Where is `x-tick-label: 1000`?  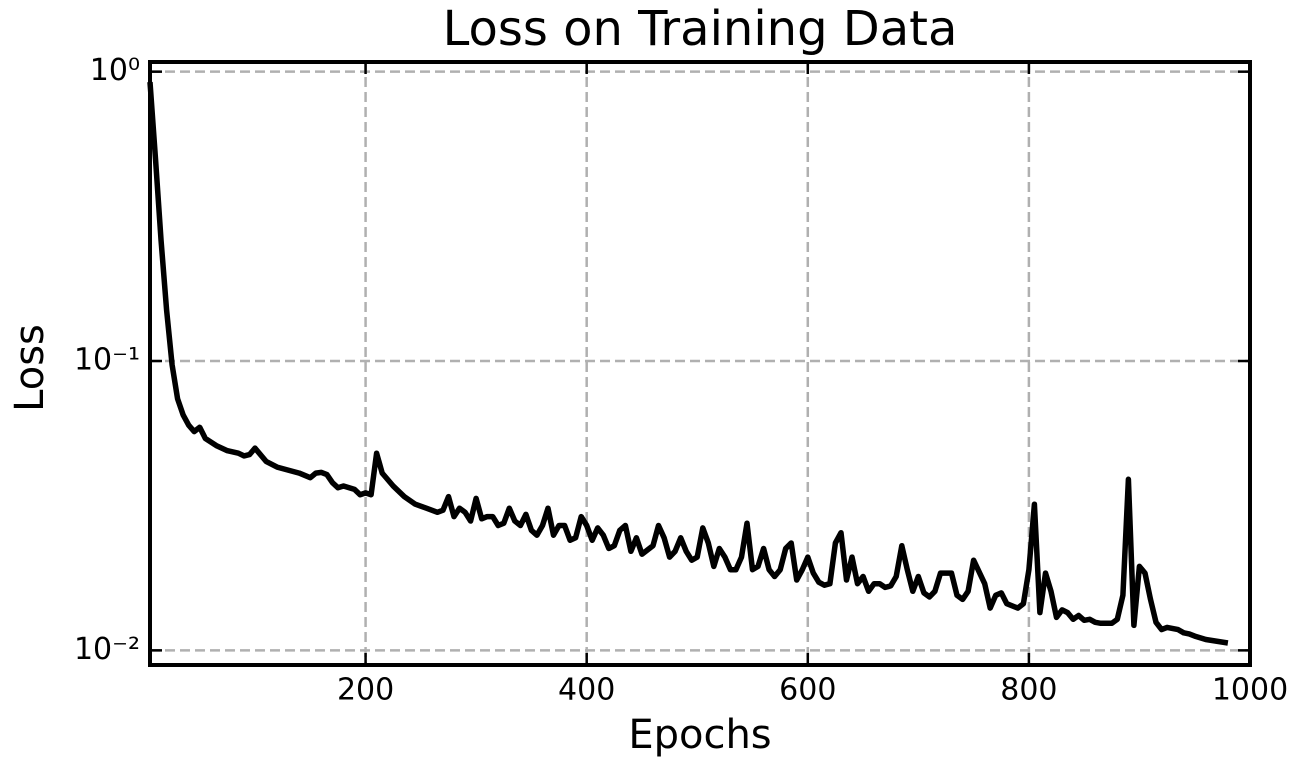 x-tick-label: 1000 is located at coordinates (1250, 690).